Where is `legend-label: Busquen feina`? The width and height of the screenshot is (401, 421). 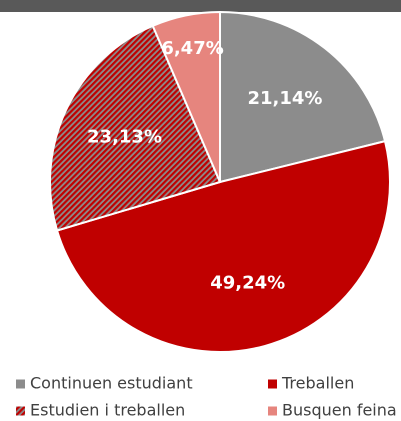
legend-label: Busquen feina is located at coordinates (339, 410).